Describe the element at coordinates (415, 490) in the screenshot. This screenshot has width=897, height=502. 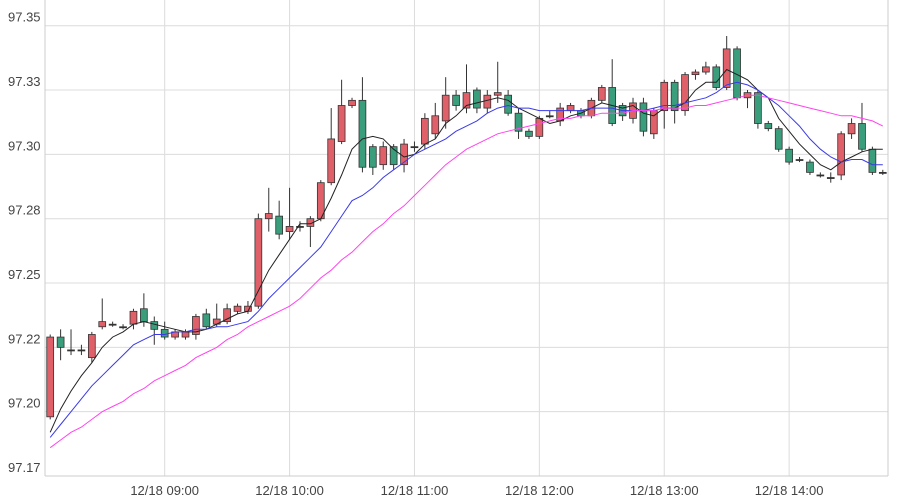
I see `x-tick-label: 12/18 11:00` at that location.